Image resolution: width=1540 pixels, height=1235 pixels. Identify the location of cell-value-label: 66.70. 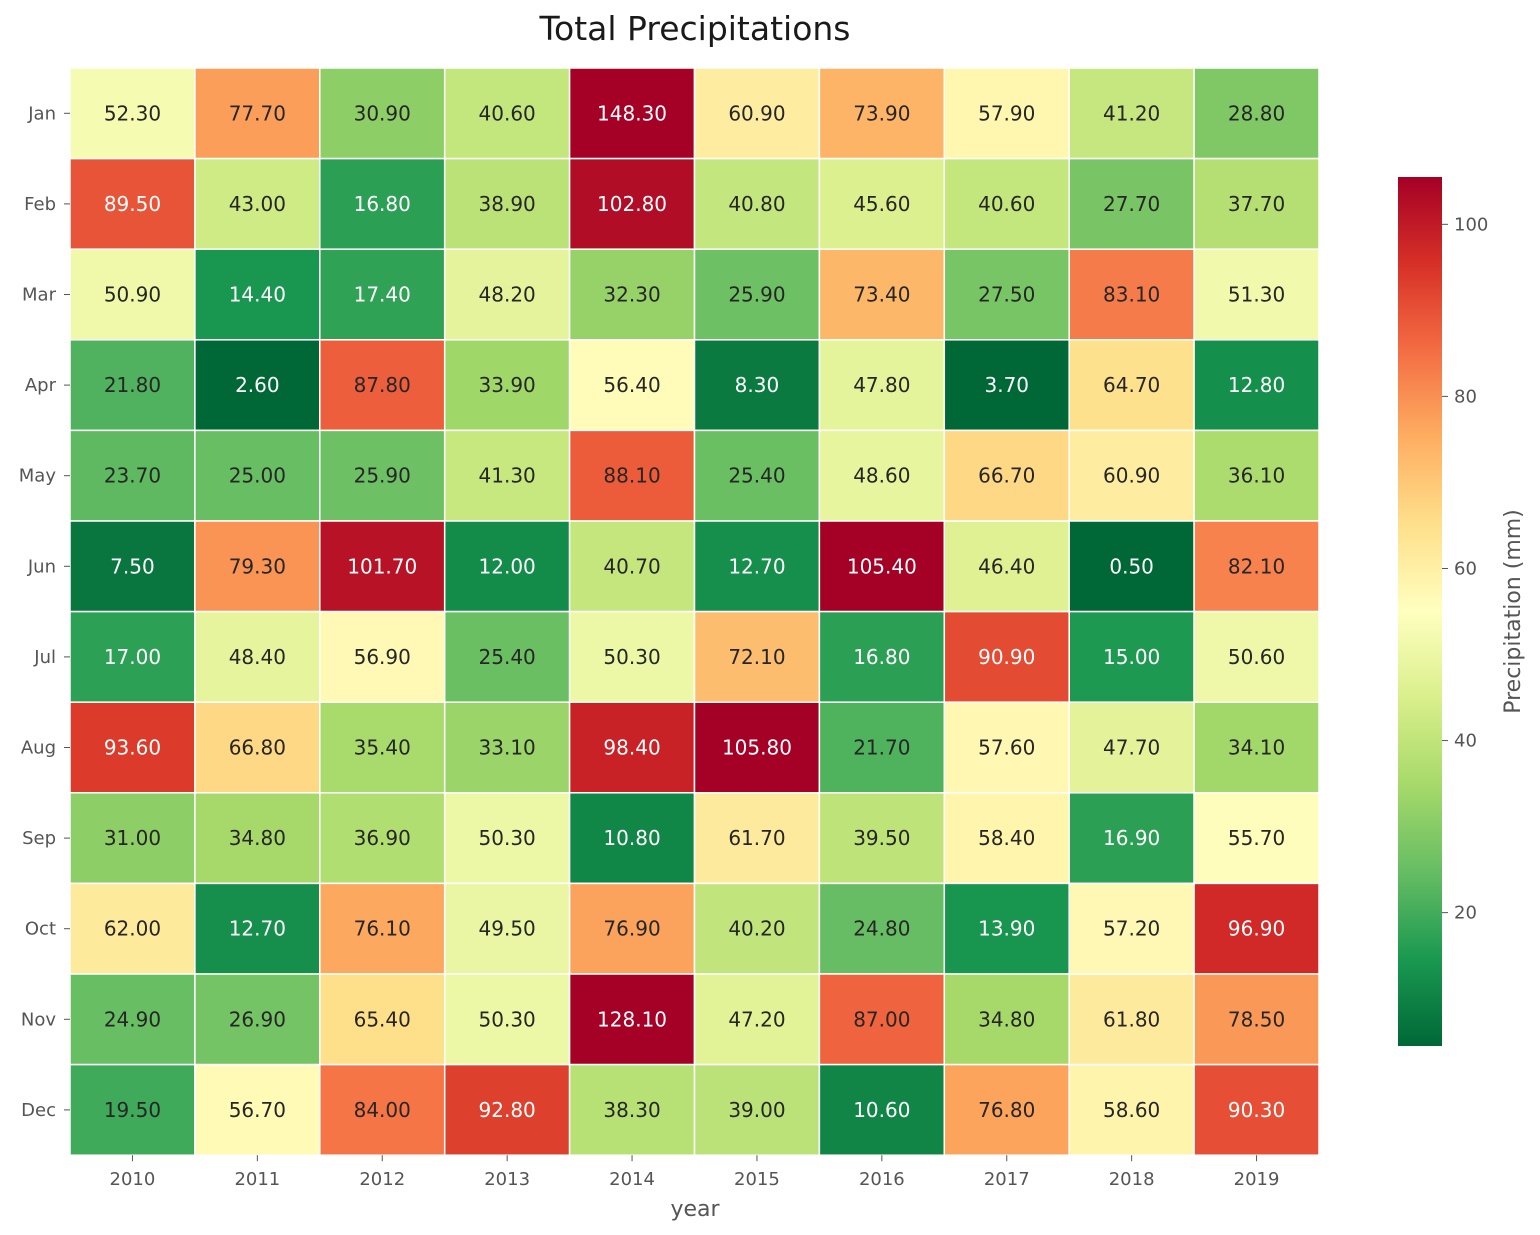
(1006, 476).